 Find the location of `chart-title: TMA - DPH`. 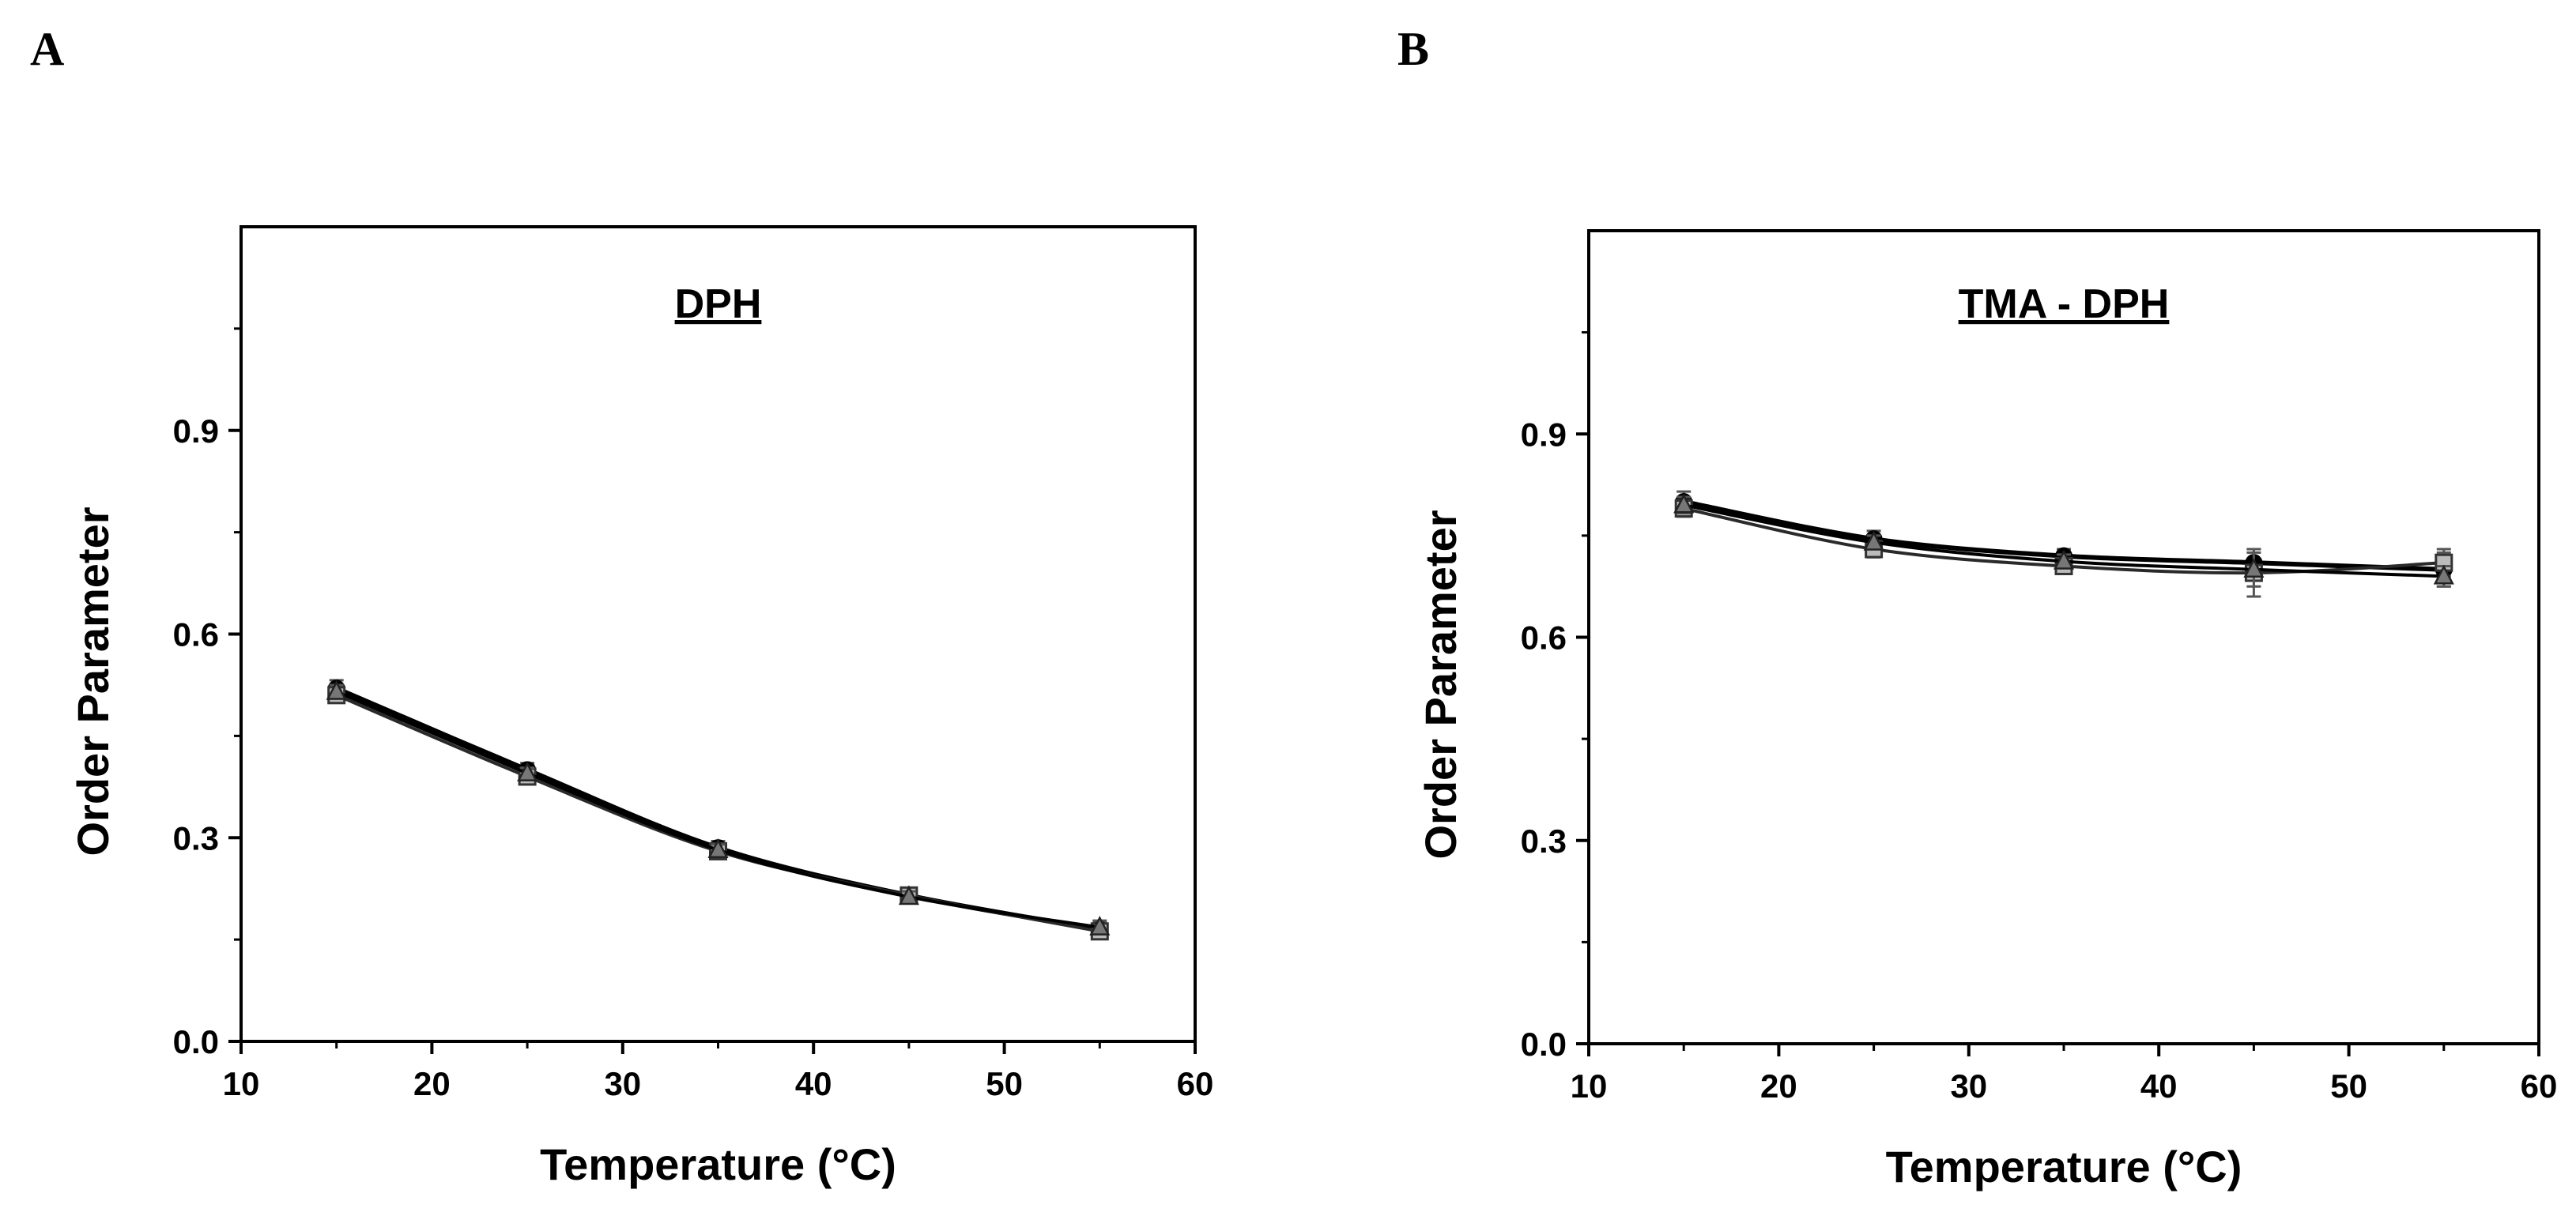

chart-title: TMA - DPH is located at coordinates (2064, 304).